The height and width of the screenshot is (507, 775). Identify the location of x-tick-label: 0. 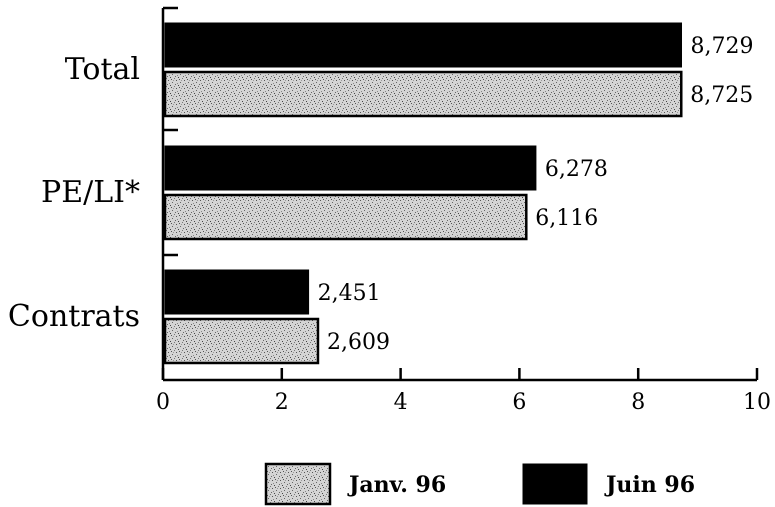
(163, 402).